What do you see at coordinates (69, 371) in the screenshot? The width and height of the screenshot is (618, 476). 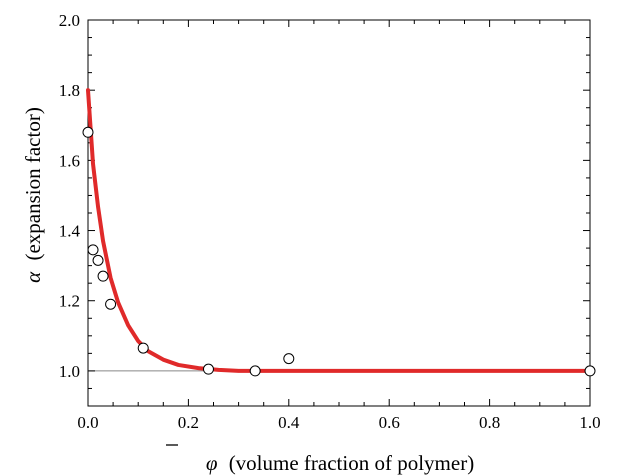 I see `y-tick-label: 1.0` at bounding box center [69, 371].